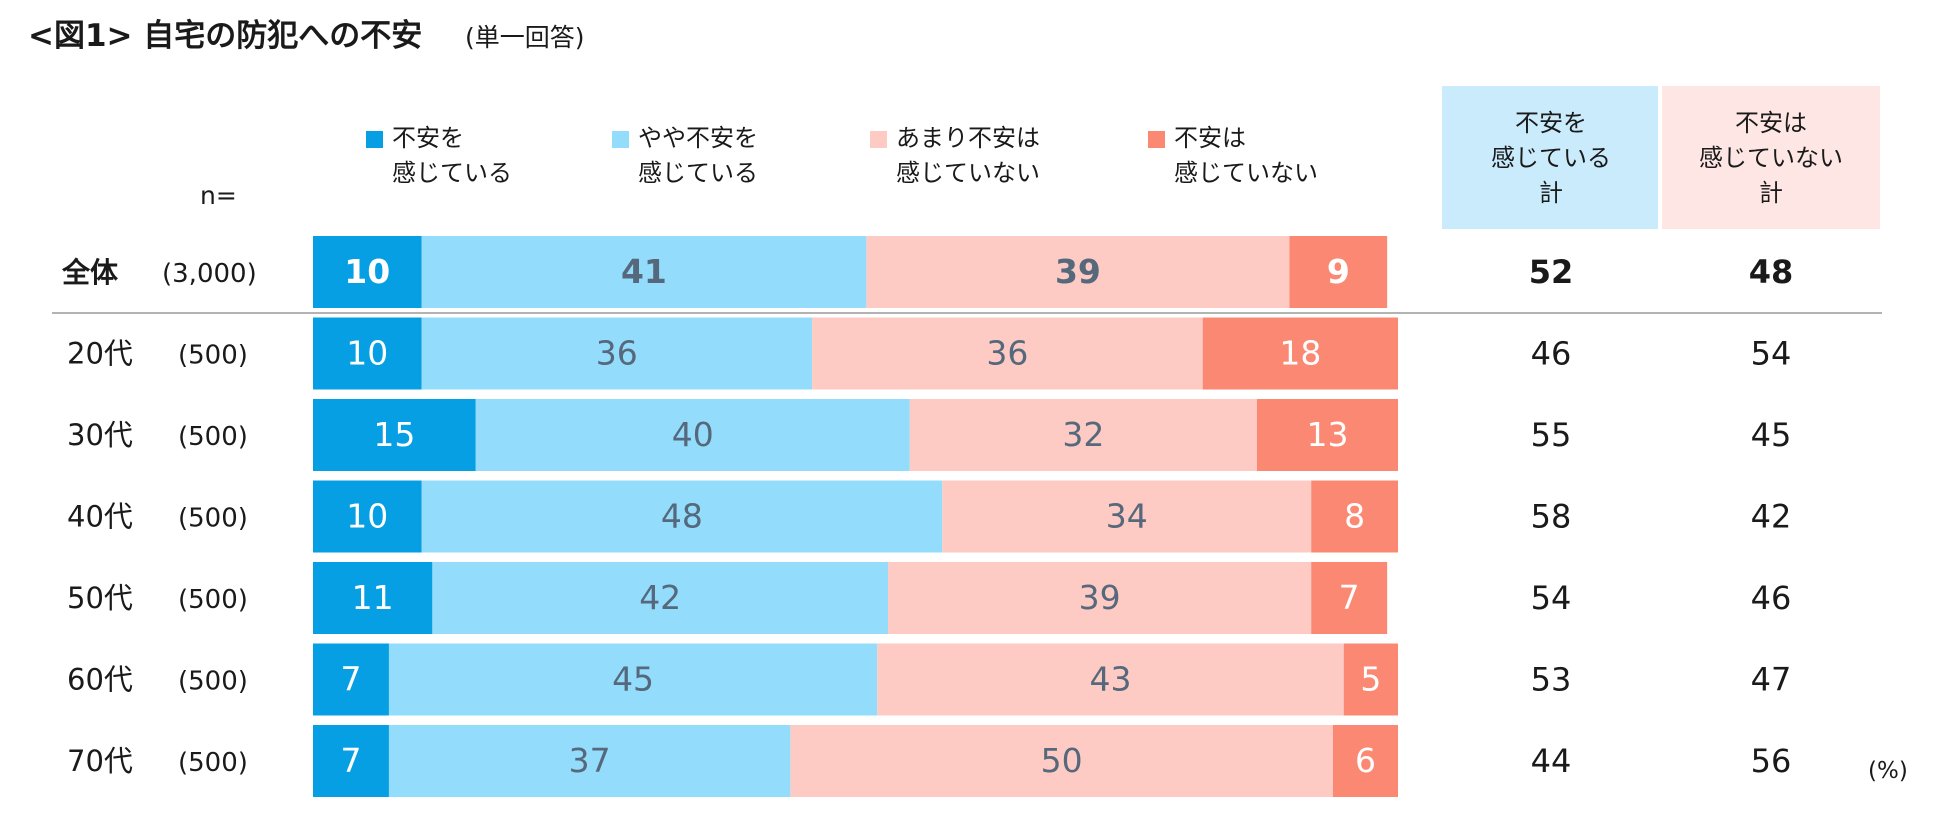 This screenshot has width=1950, height=829. I want to click on data-label: 40, so click(693, 434).